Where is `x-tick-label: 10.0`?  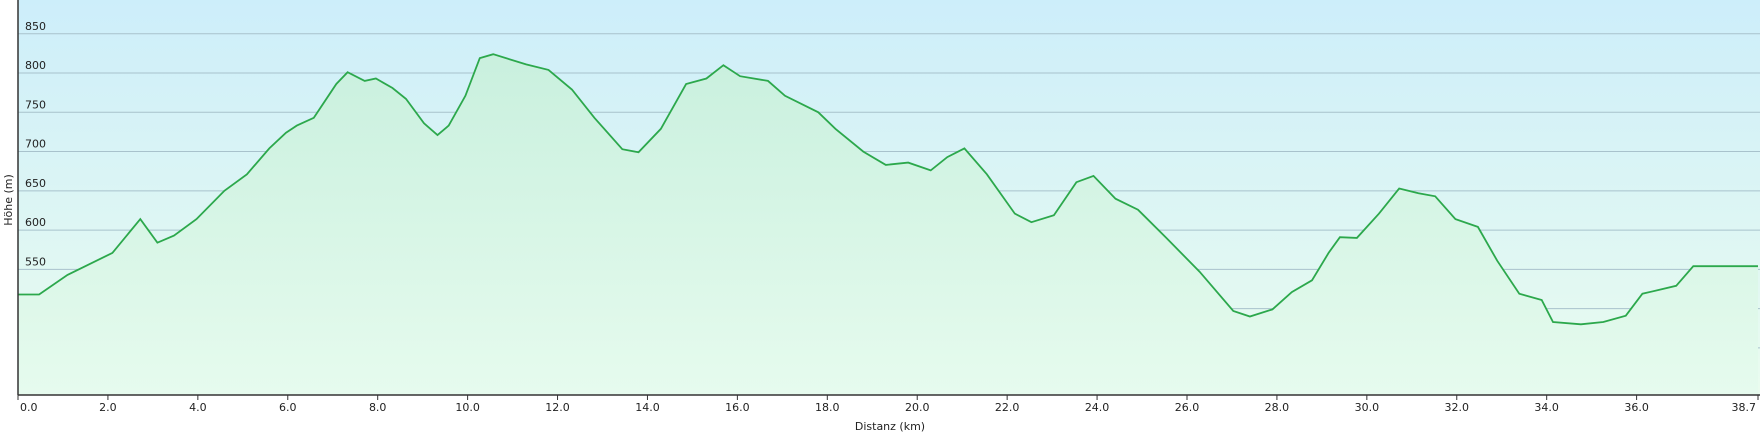 x-tick-label: 10.0 is located at coordinates (467, 407).